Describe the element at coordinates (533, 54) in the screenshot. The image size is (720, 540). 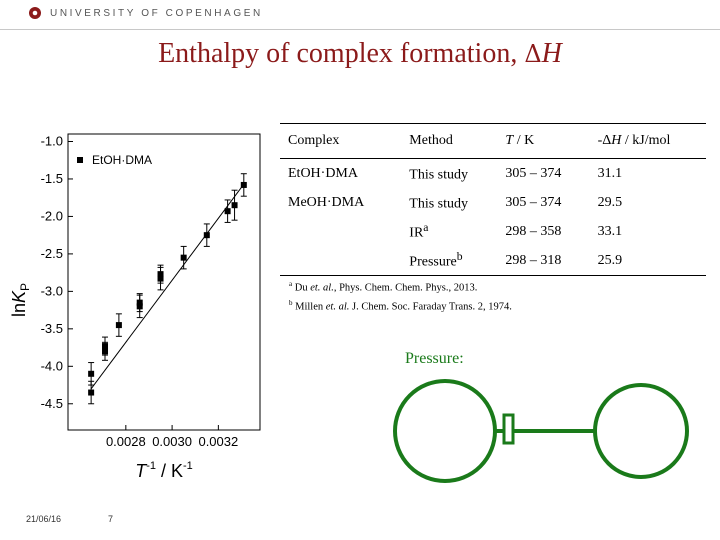
I see `title-delta-symbol: Δ` at that location.